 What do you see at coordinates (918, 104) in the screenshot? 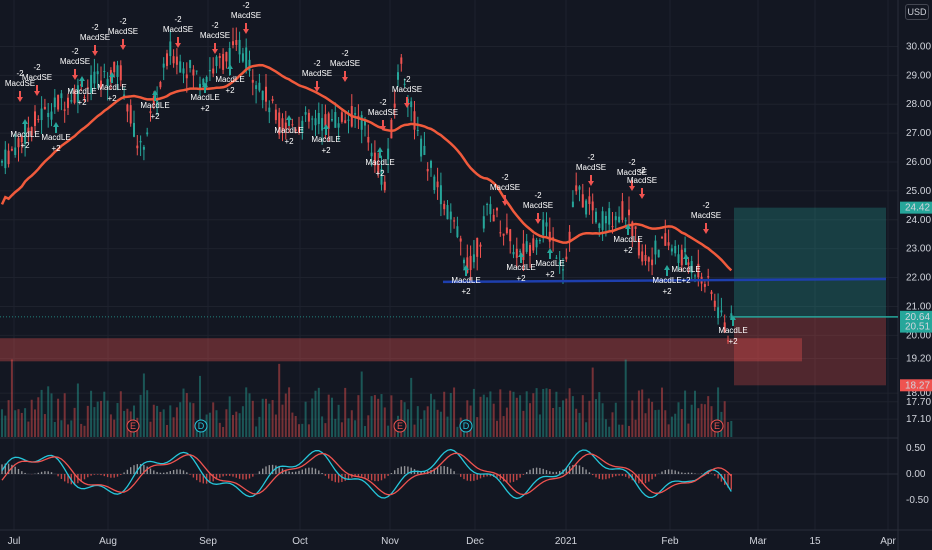
I see `price-tick-label: 28.00` at bounding box center [918, 104].